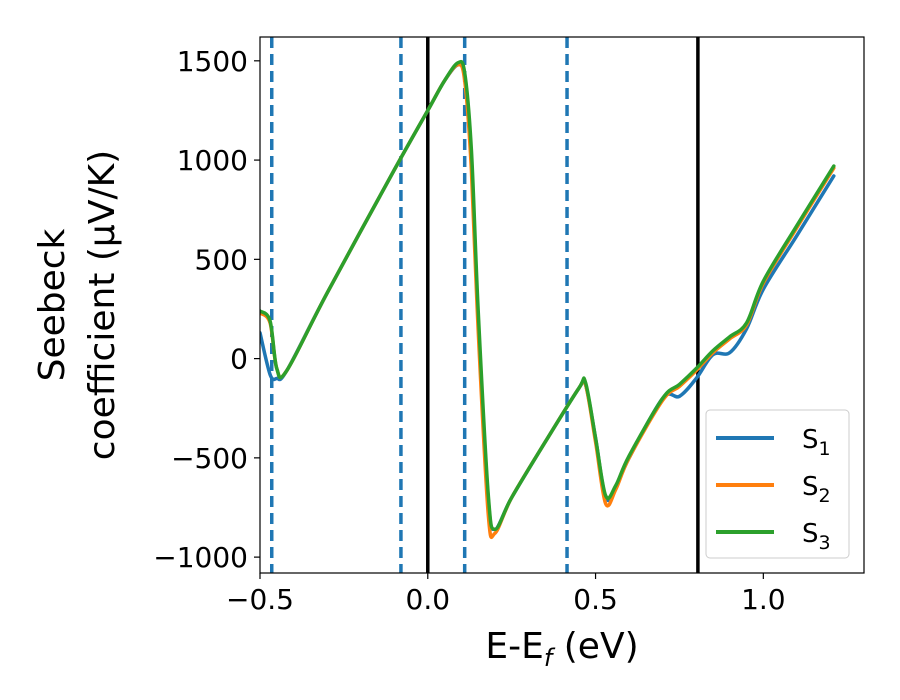  Describe the element at coordinates (212, 160) in the screenshot. I see `y-tick-label: 1000` at that location.